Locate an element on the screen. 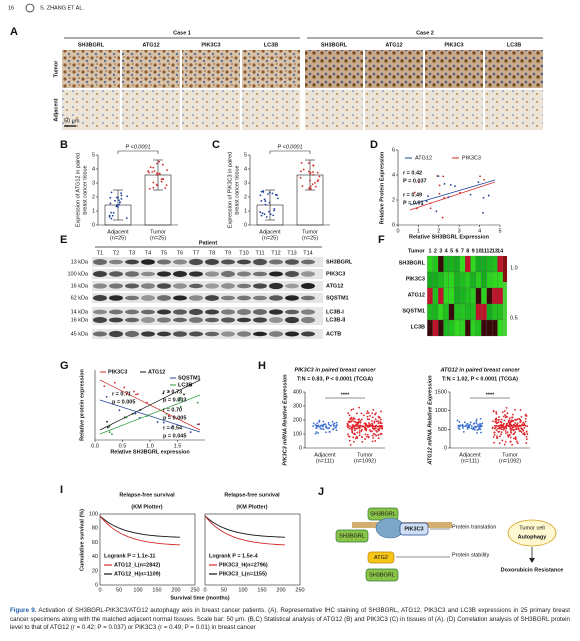  group-label: Adjacent is located at coordinates (470, 455).